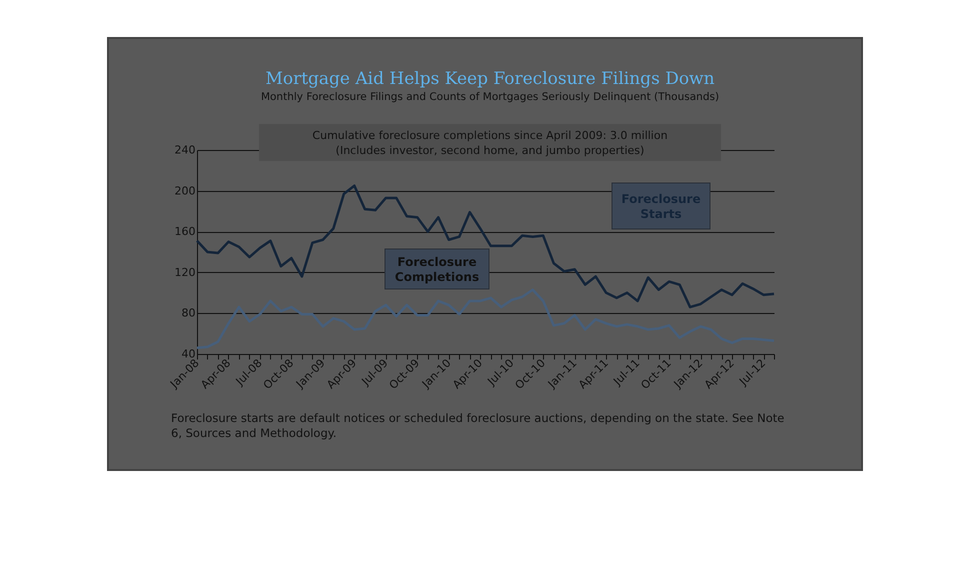  Describe the element at coordinates (185, 150) in the screenshot. I see `y-tick-label: 240` at that location.